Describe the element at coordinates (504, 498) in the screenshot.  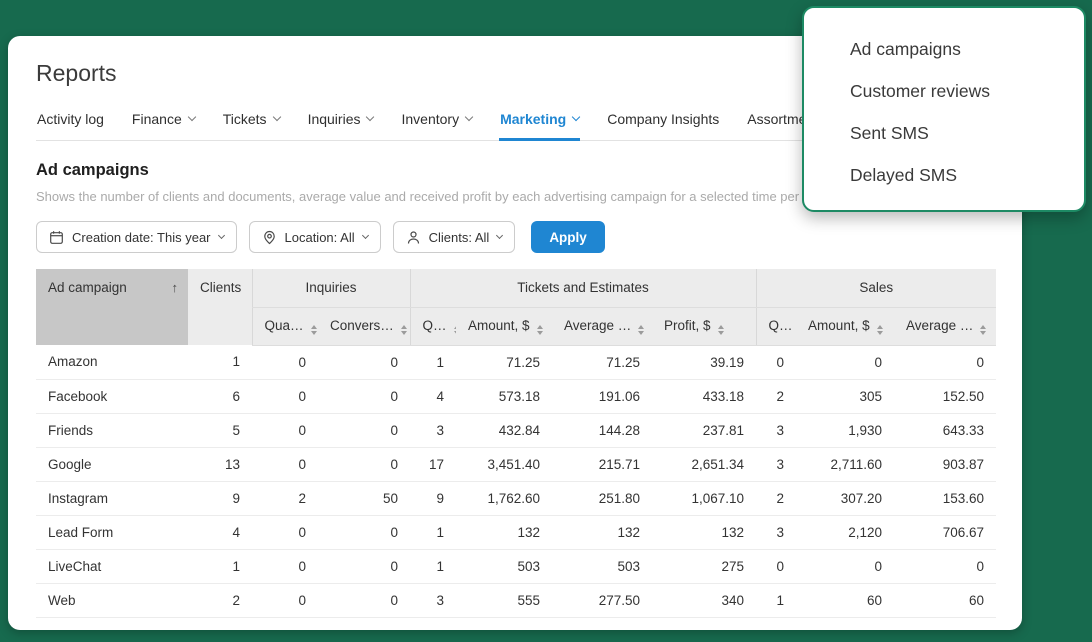
I see `value-cell: 1,762.60` at that location.